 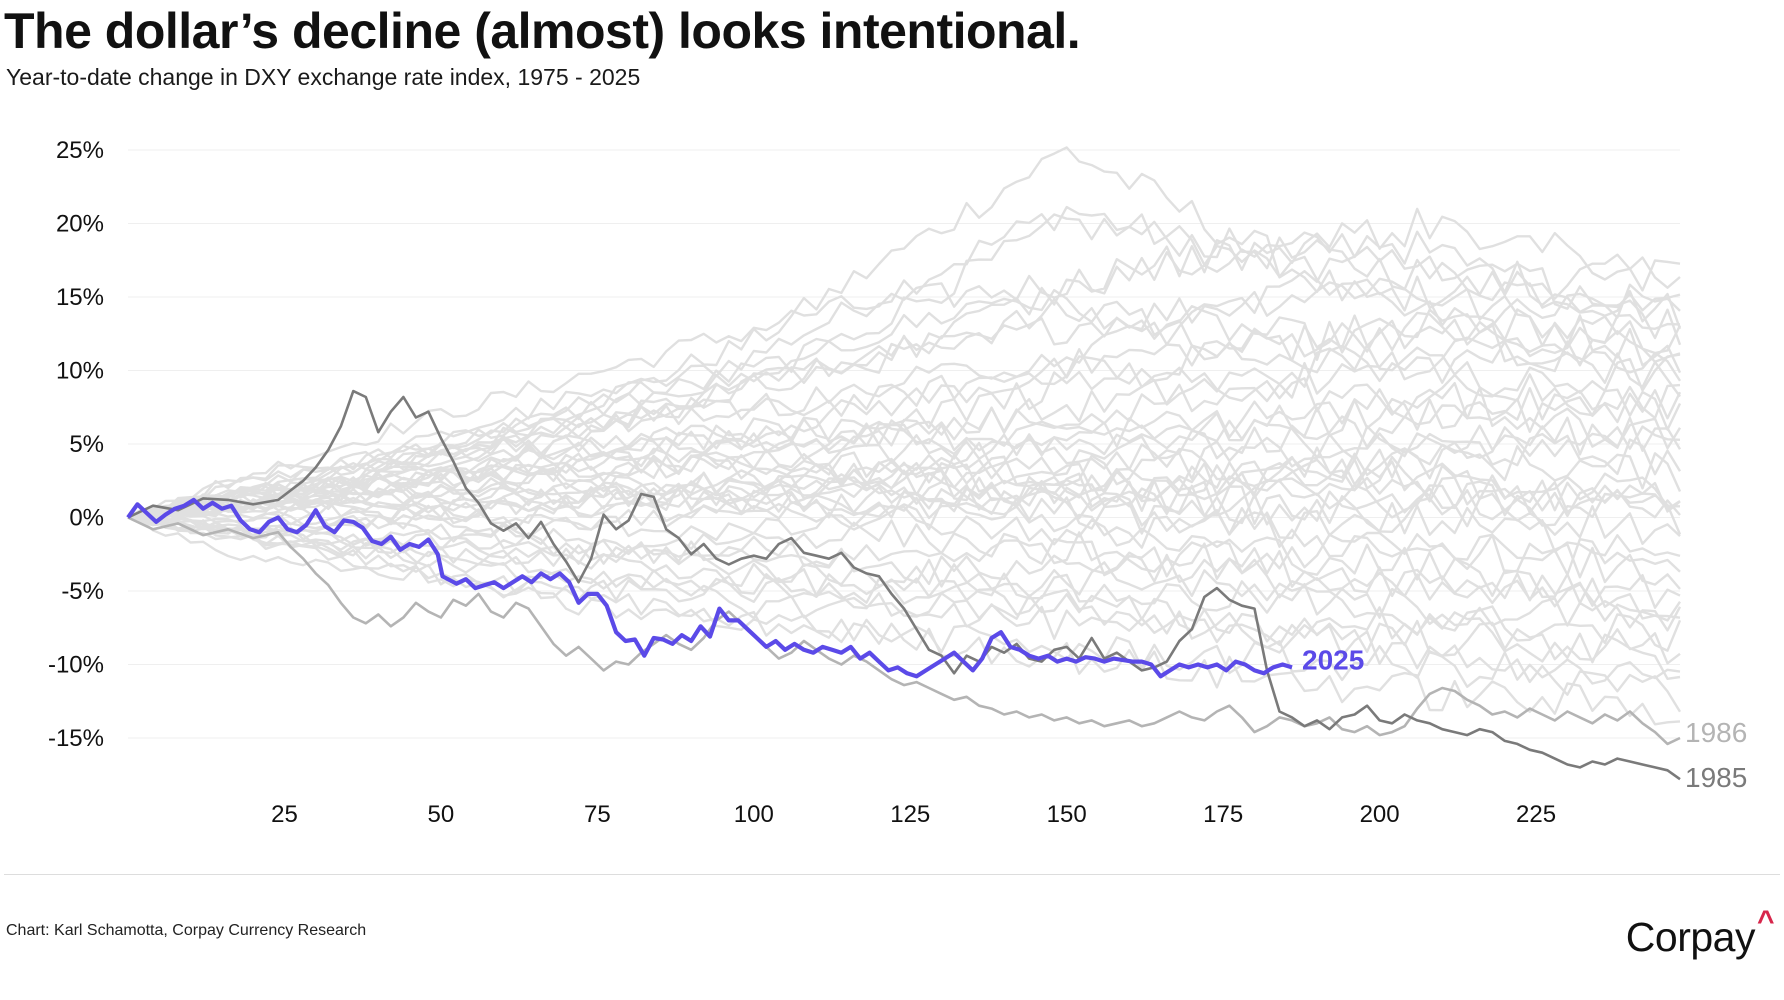 I want to click on y-tick-label: 10%, so click(x=80, y=371).